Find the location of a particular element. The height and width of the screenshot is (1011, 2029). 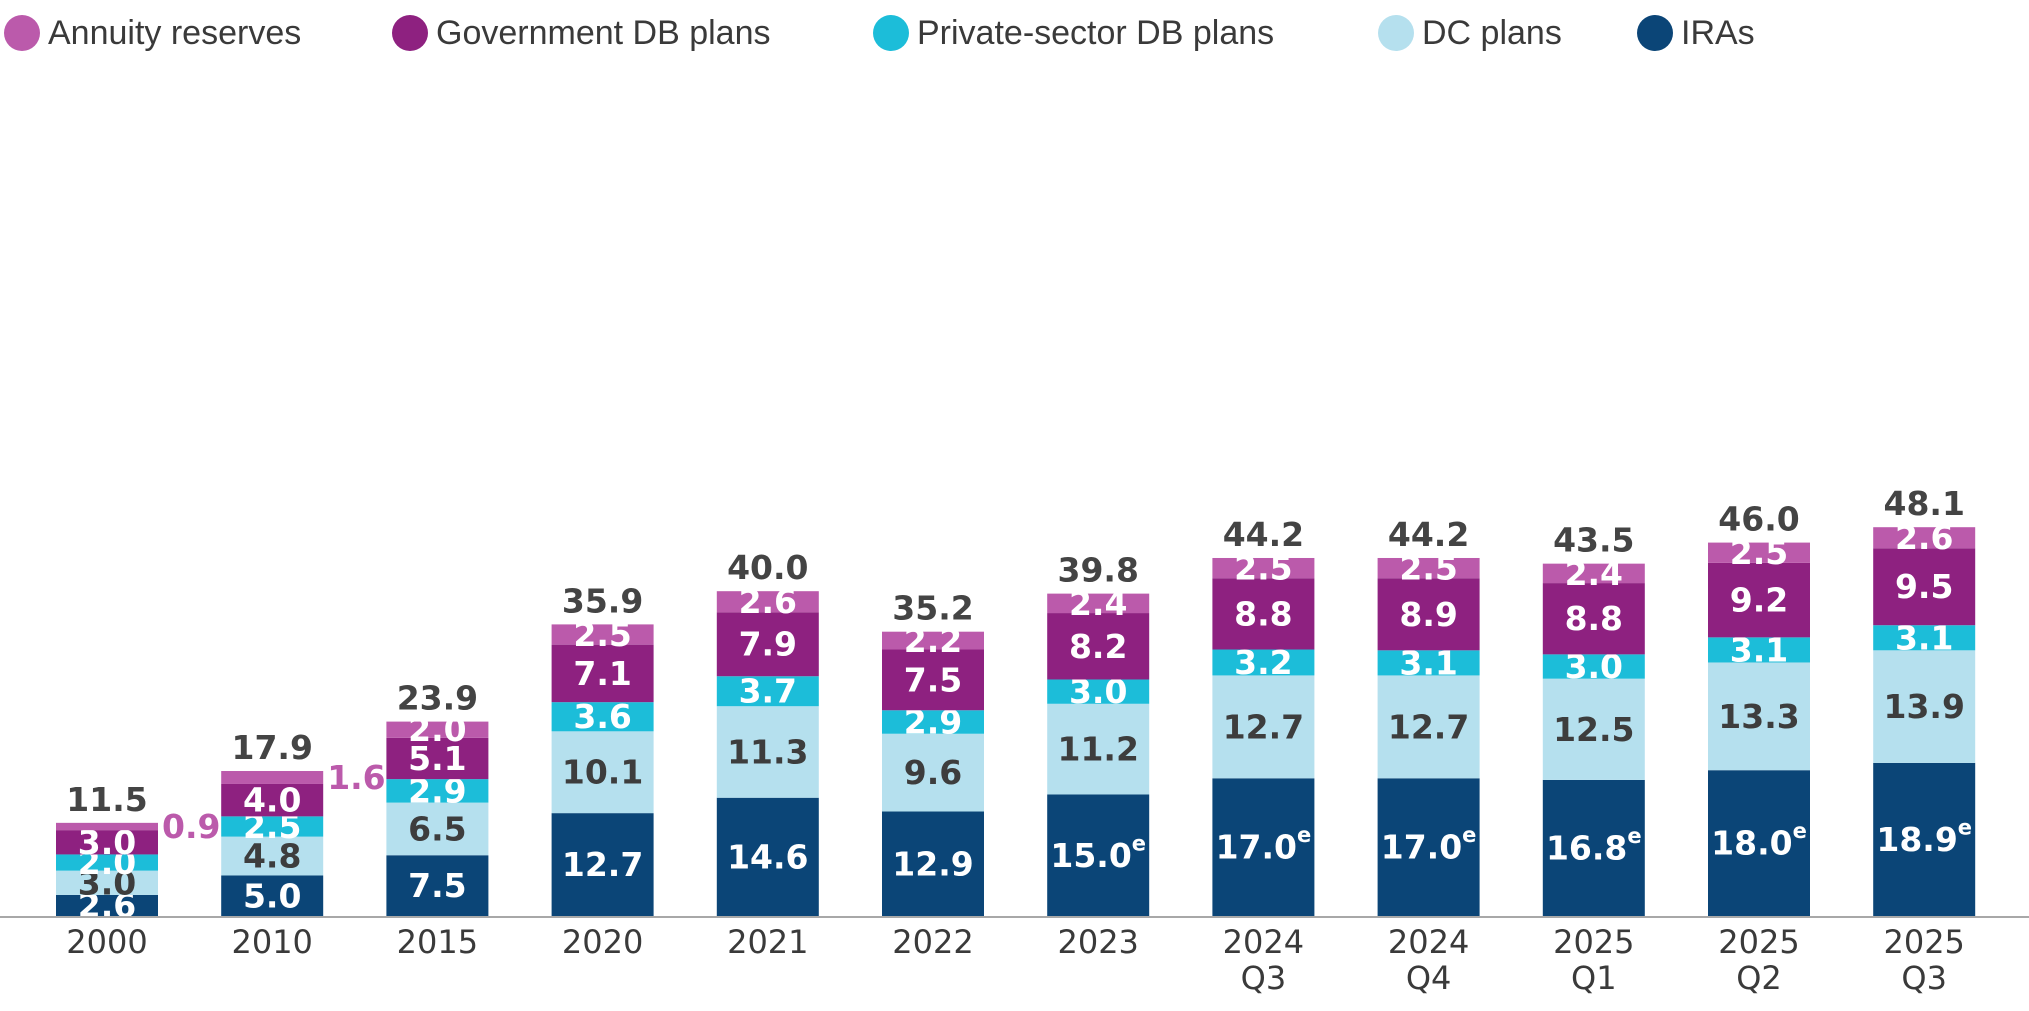

total-label: 40.0 is located at coordinates (767, 567).